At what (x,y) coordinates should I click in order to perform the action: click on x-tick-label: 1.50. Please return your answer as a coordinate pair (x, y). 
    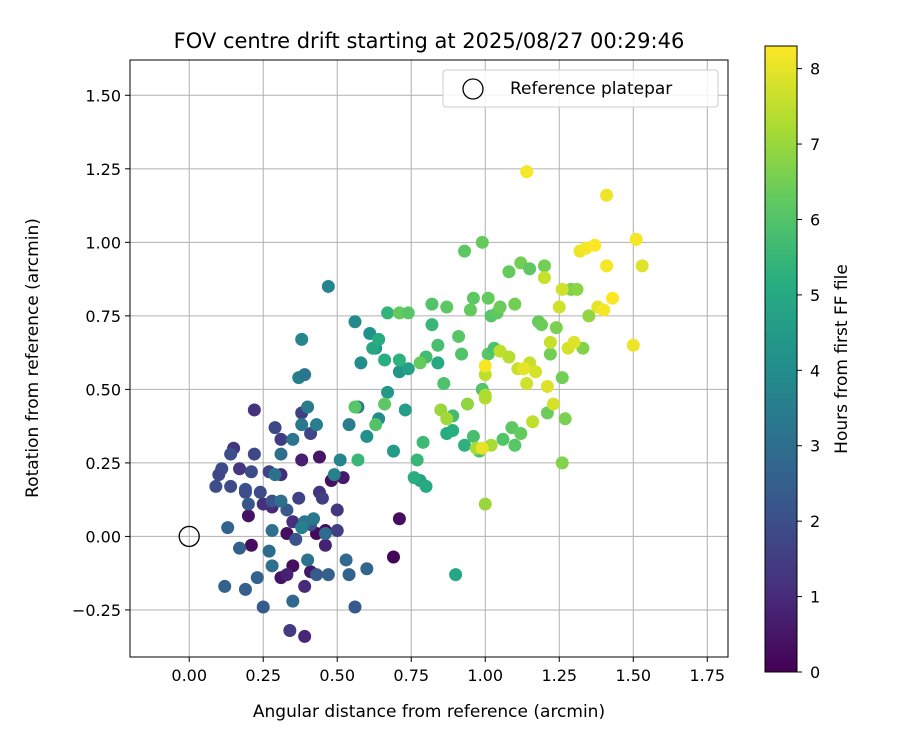
    Looking at the image, I should click on (633, 675).